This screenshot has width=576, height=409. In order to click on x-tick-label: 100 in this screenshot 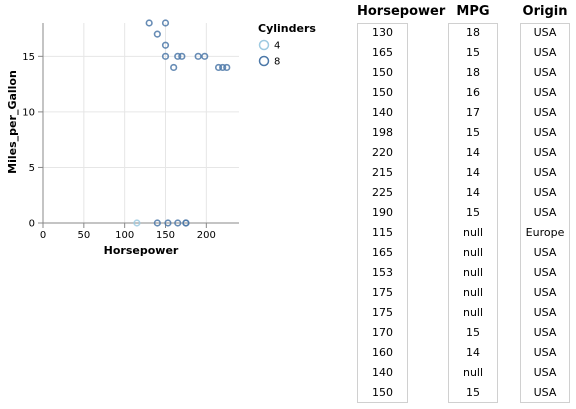, I will do `click(124, 235)`.